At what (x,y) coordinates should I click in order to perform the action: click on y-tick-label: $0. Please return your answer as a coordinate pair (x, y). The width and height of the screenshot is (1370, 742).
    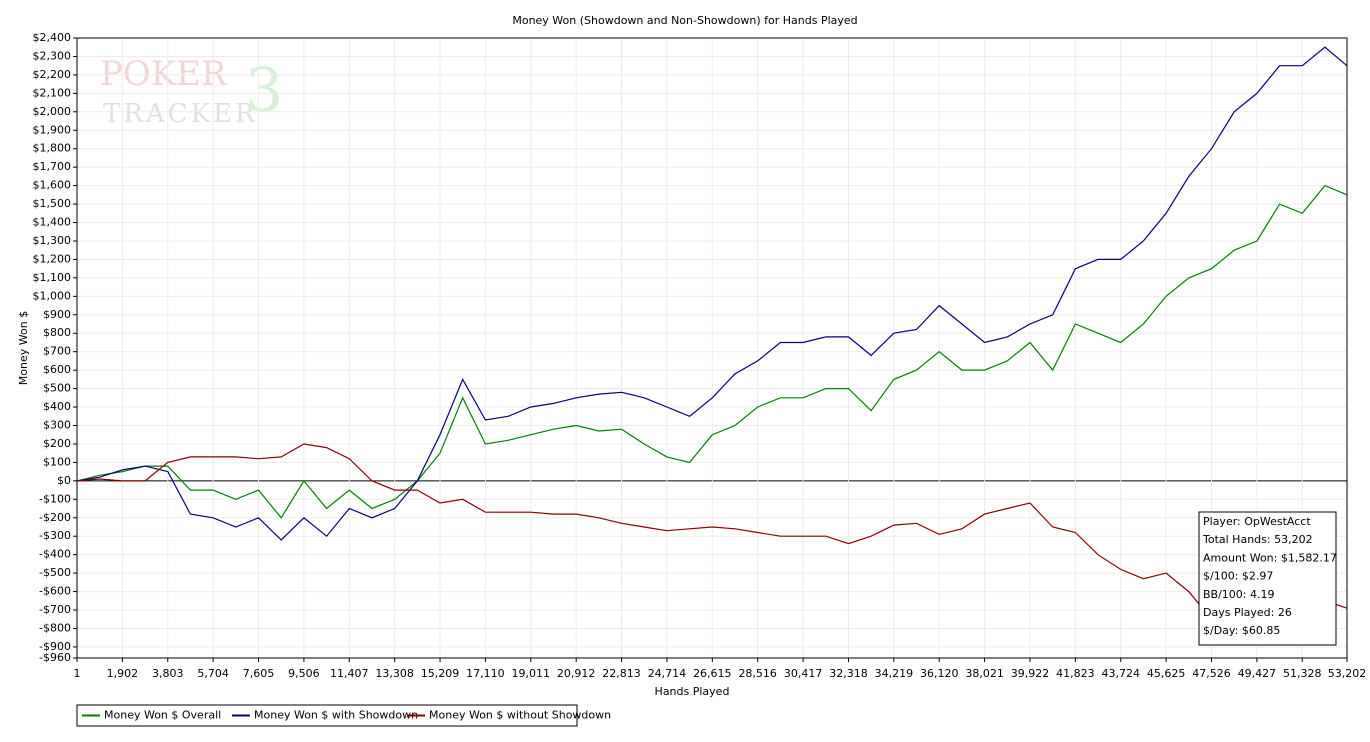
    Looking at the image, I should click on (64, 480).